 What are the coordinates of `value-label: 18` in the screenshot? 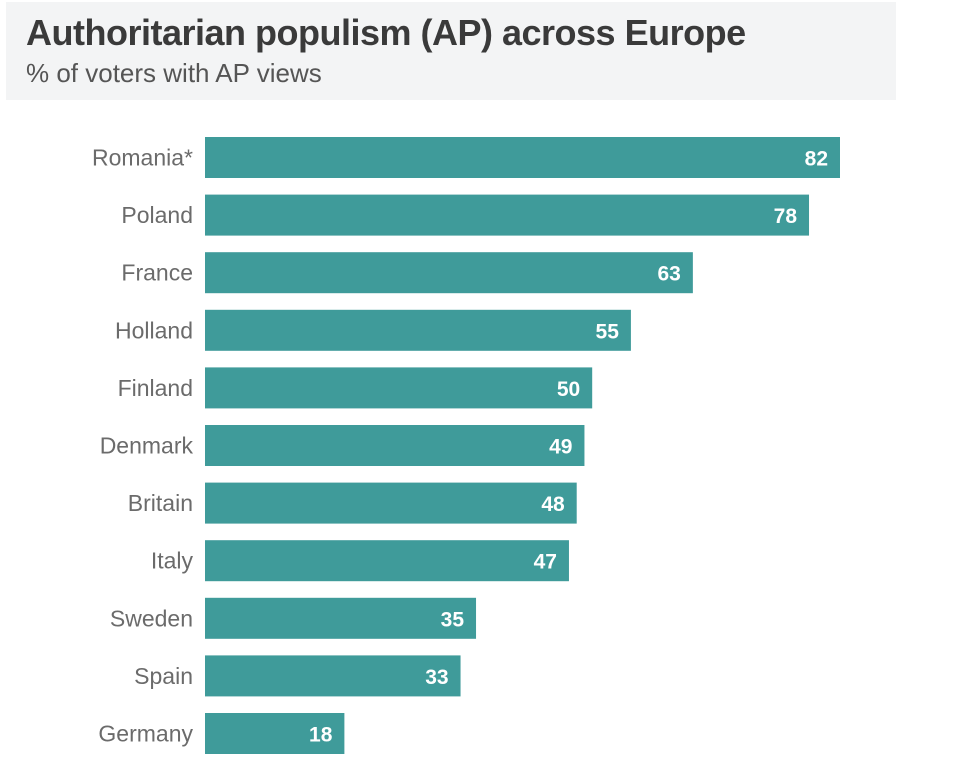 It's located at (321, 735).